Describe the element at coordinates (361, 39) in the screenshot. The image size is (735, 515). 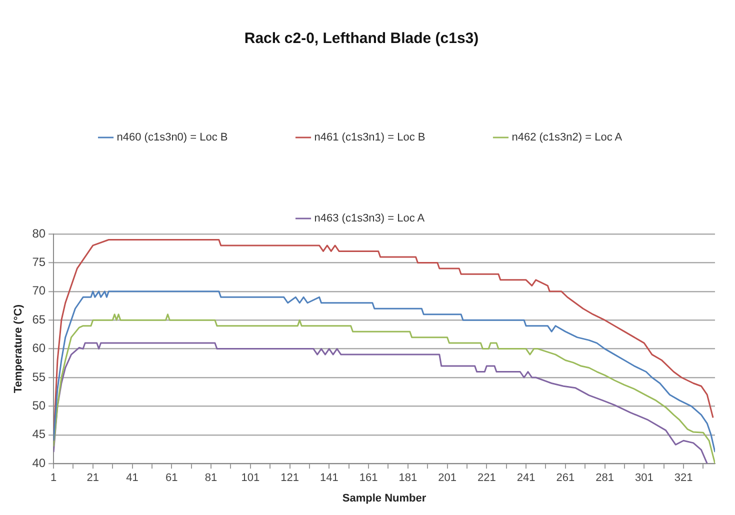
I see `chart-title: Rack c2-0, Lefthand Blade (c1s3)` at that location.